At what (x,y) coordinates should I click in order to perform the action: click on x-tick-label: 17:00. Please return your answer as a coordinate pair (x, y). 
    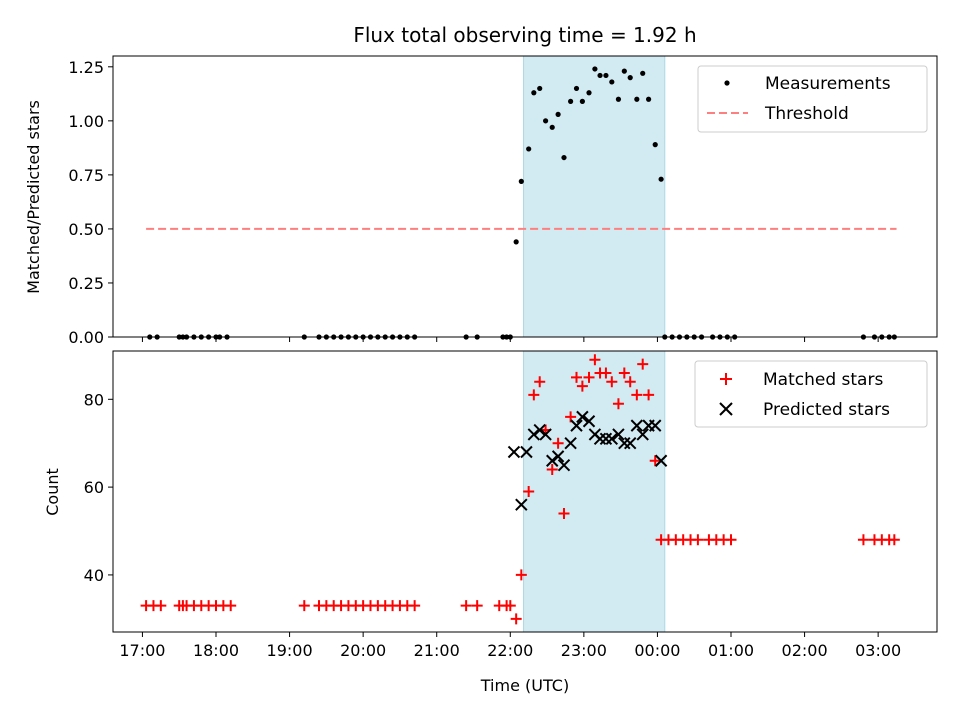
    Looking at the image, I should click on (142, 650).